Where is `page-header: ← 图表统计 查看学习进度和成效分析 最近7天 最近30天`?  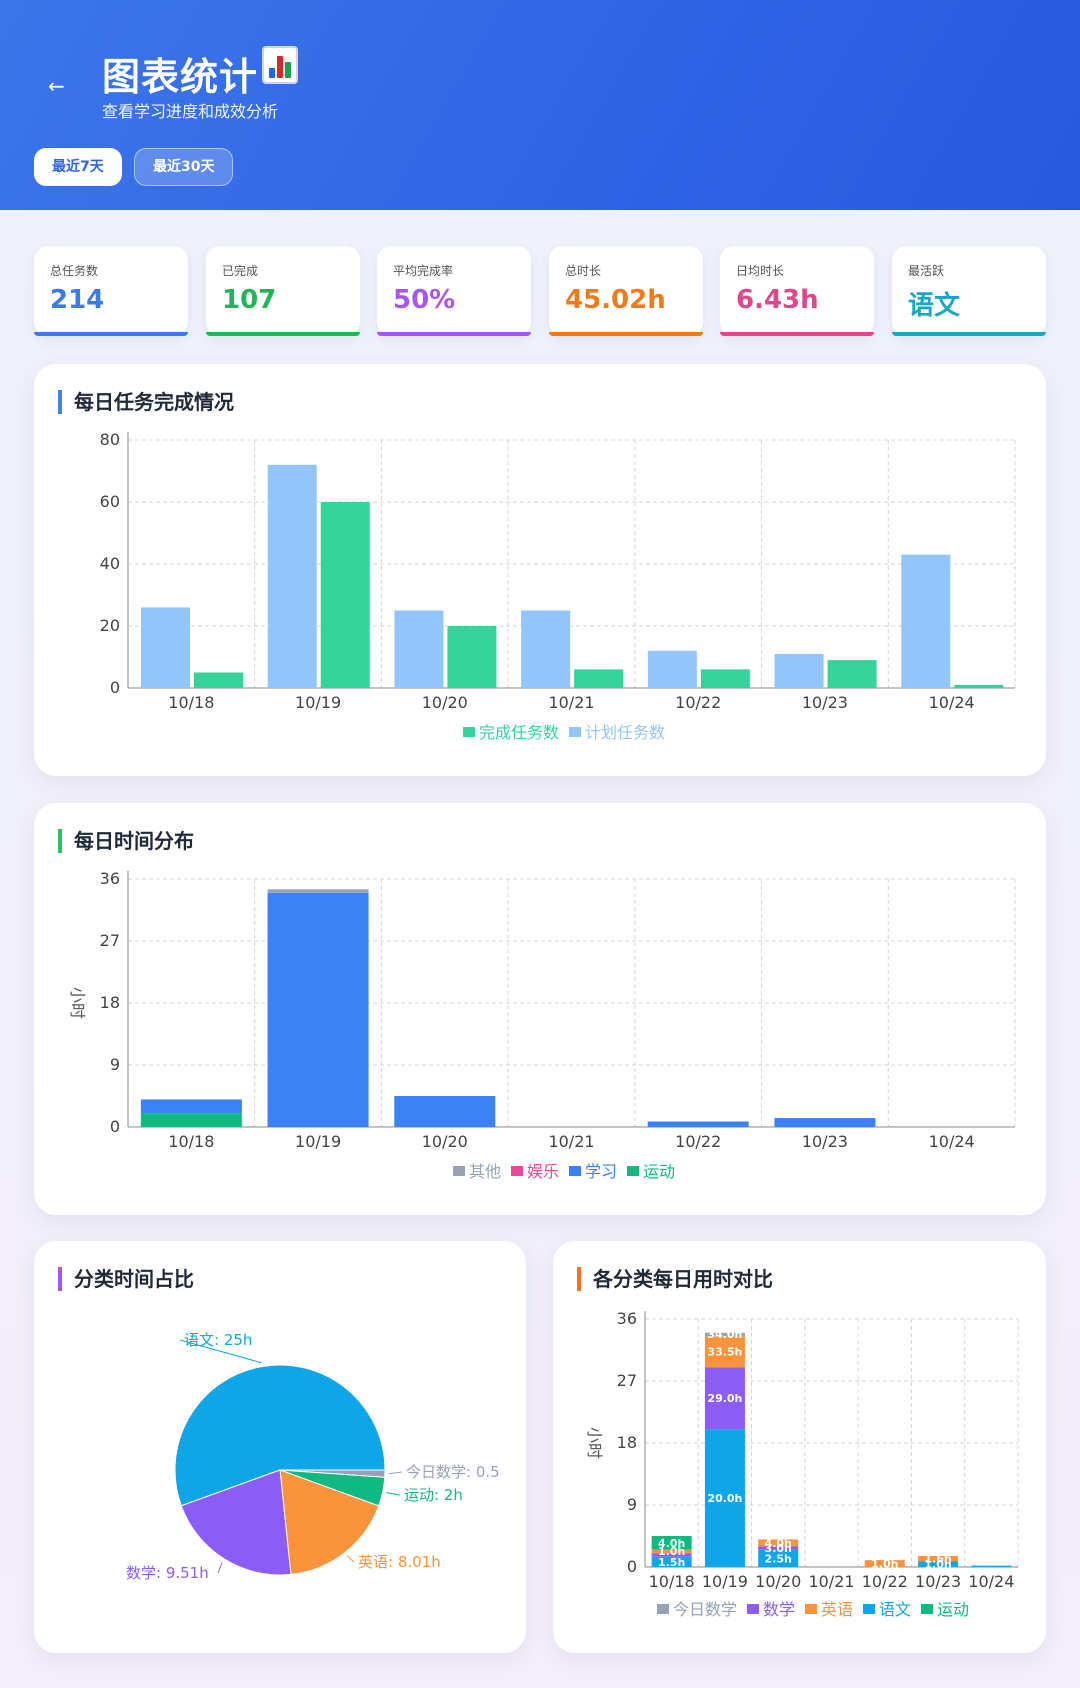
page-header: ← 图表统计 查看学习进度和成效分析 最近7天 最近30天 is located at coordinates (540, 105).